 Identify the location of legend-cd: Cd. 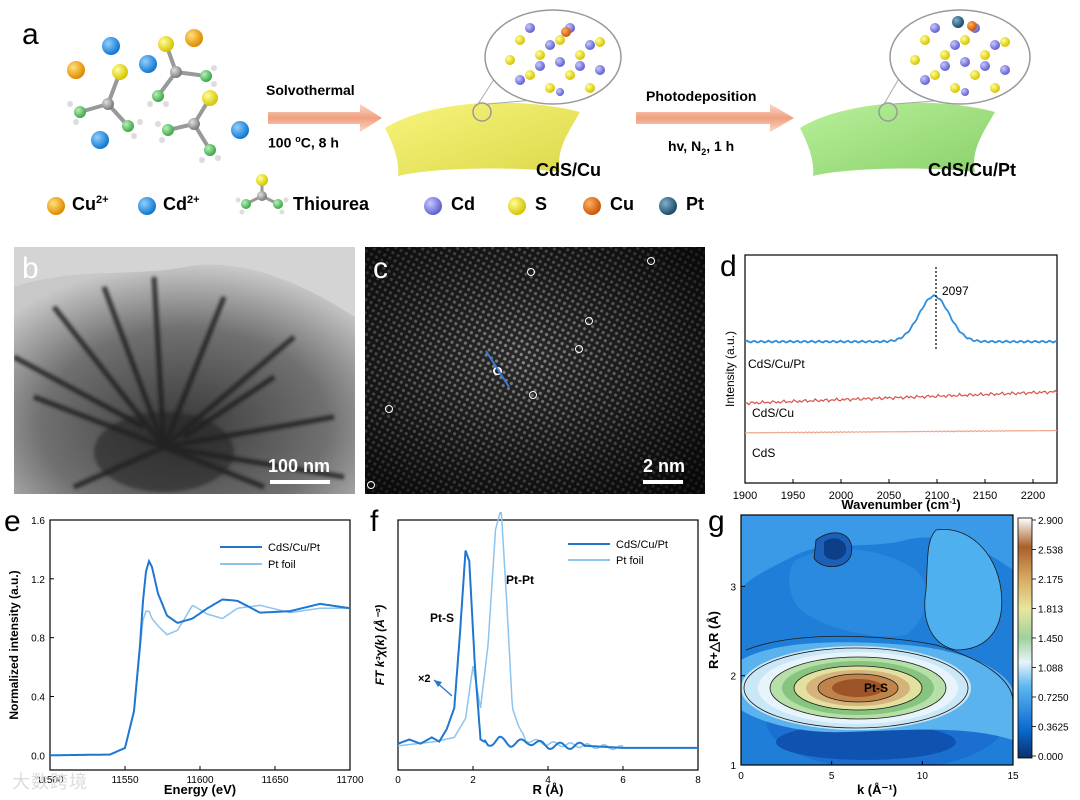
(463, 204).